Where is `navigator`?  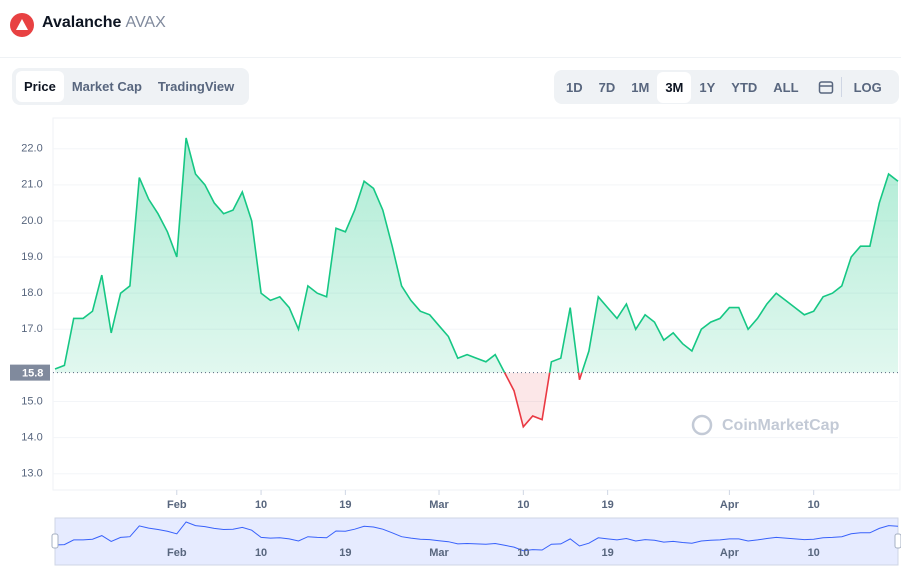 navigator is located at coordinates (476, 541).